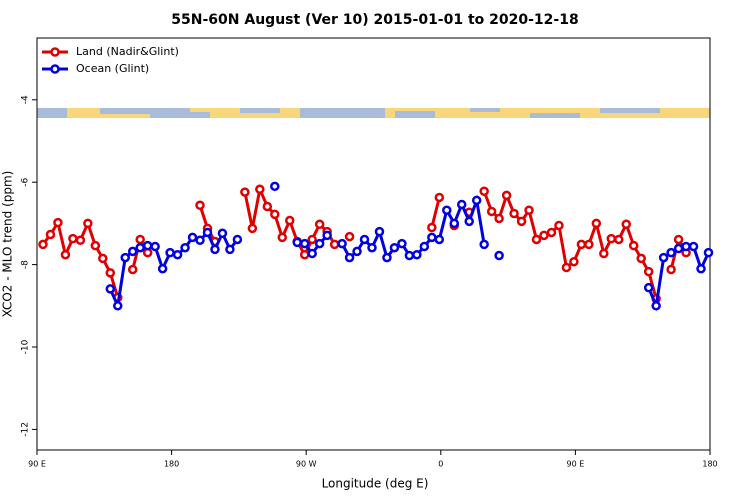 The image size is (750, 500). What do you see at coordinates (26, 346) in the screenshot?
I see `y-tick-label: -10` at bounding box center [26, 346].